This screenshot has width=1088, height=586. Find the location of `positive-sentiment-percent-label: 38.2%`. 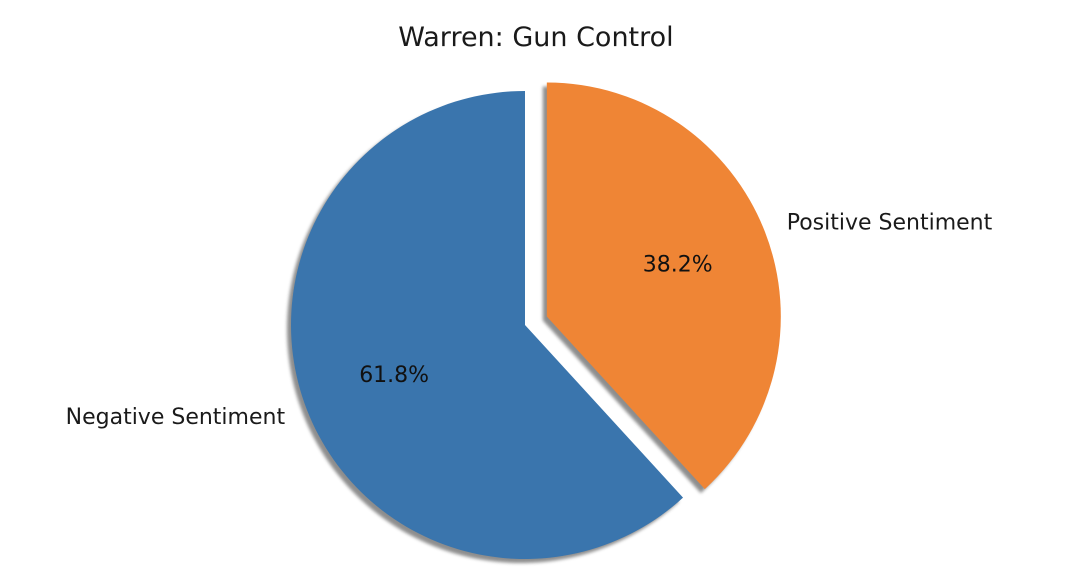

positive-sentiment-percent-label: 38.2% is located at coordinates (678, 265).